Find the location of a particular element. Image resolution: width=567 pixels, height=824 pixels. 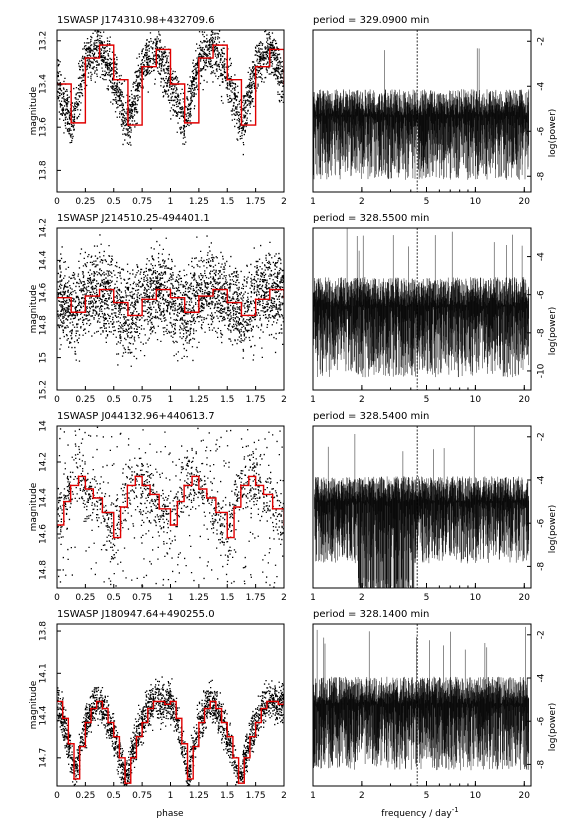

y-tick-label: 15 is located at coordinates (44, 357).